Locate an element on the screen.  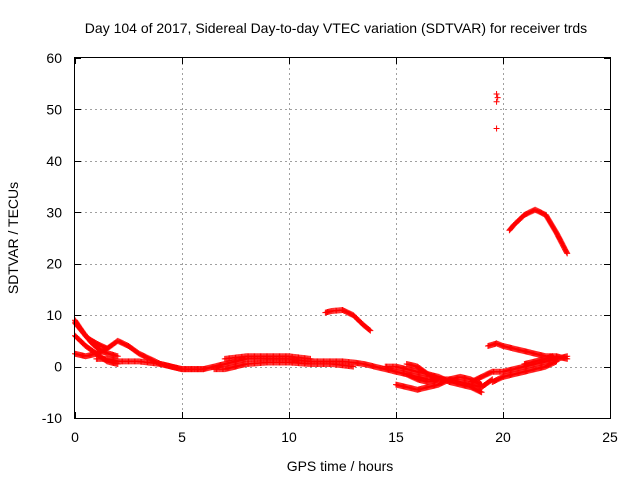
y-tick-label: 0 is located at coordinates (58, 367).